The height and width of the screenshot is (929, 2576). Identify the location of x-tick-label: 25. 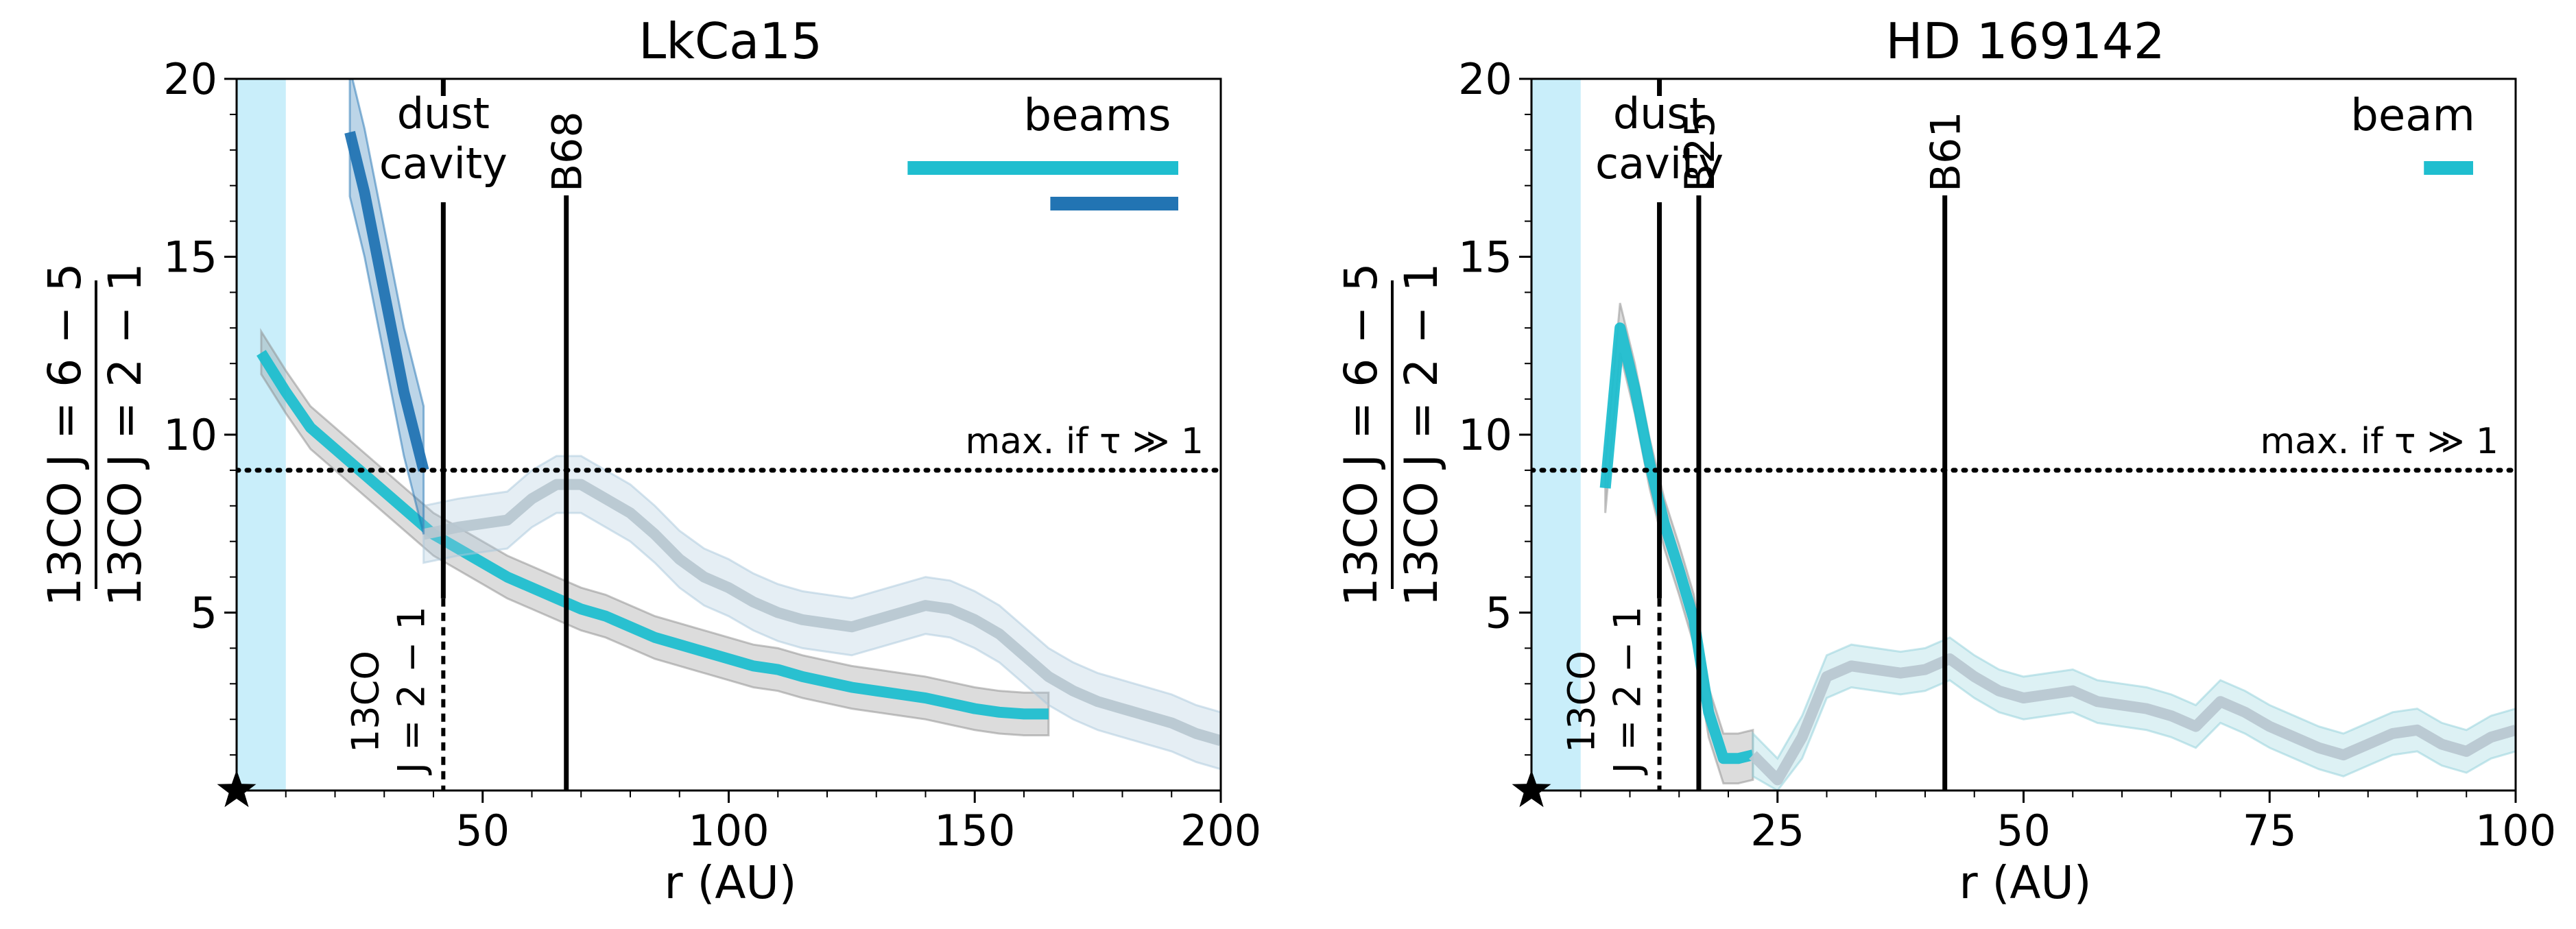
(1777, 831).